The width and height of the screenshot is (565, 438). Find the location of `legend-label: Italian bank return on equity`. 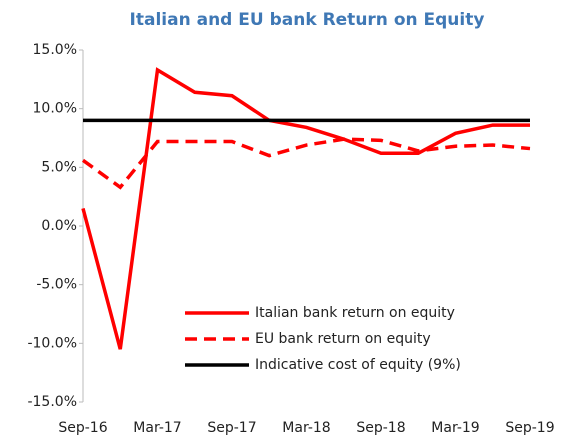

legend-label: Italian bank return on equity is located at coordinates (355, 313).